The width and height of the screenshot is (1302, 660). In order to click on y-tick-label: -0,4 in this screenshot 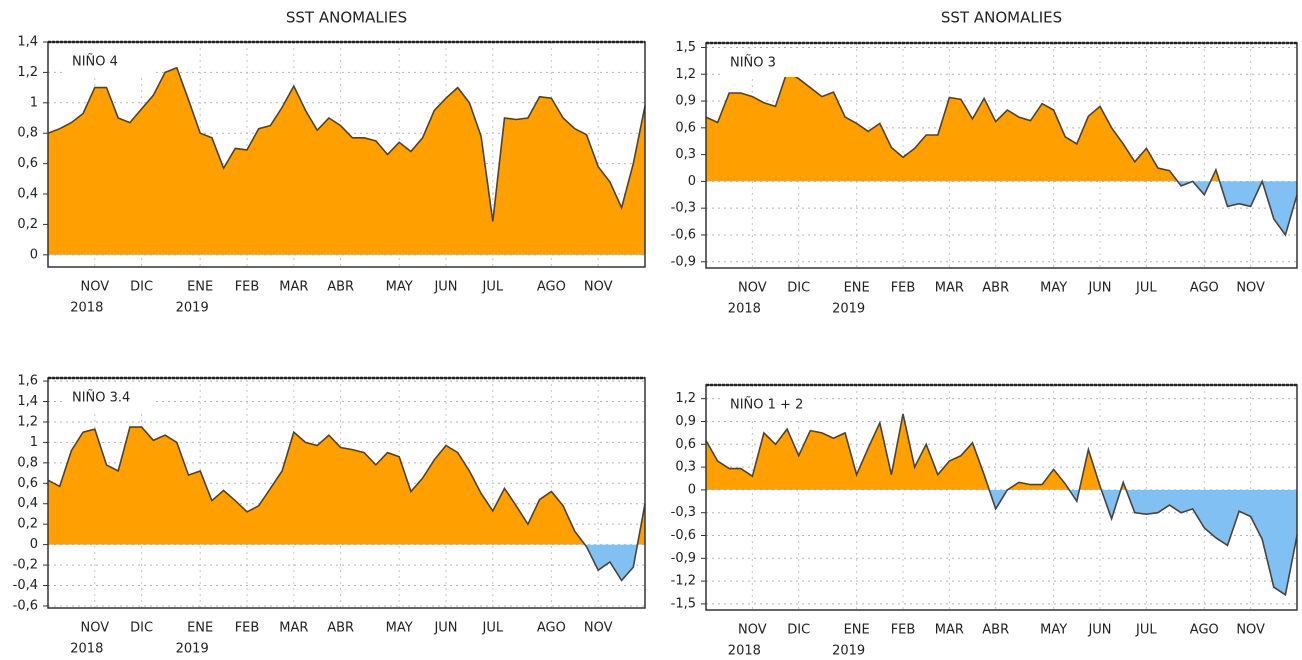, I will do `click(25, 585)`.